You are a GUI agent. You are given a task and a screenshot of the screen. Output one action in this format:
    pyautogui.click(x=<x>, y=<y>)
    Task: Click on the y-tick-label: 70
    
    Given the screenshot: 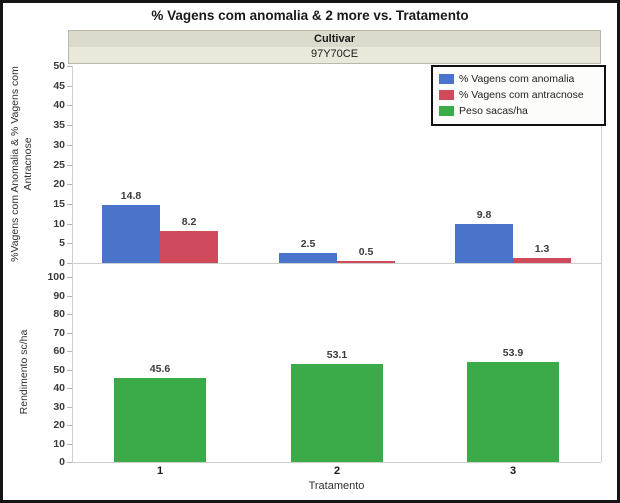 What is the action you would take?
    pyautogui.click(x=59, y=333)
    